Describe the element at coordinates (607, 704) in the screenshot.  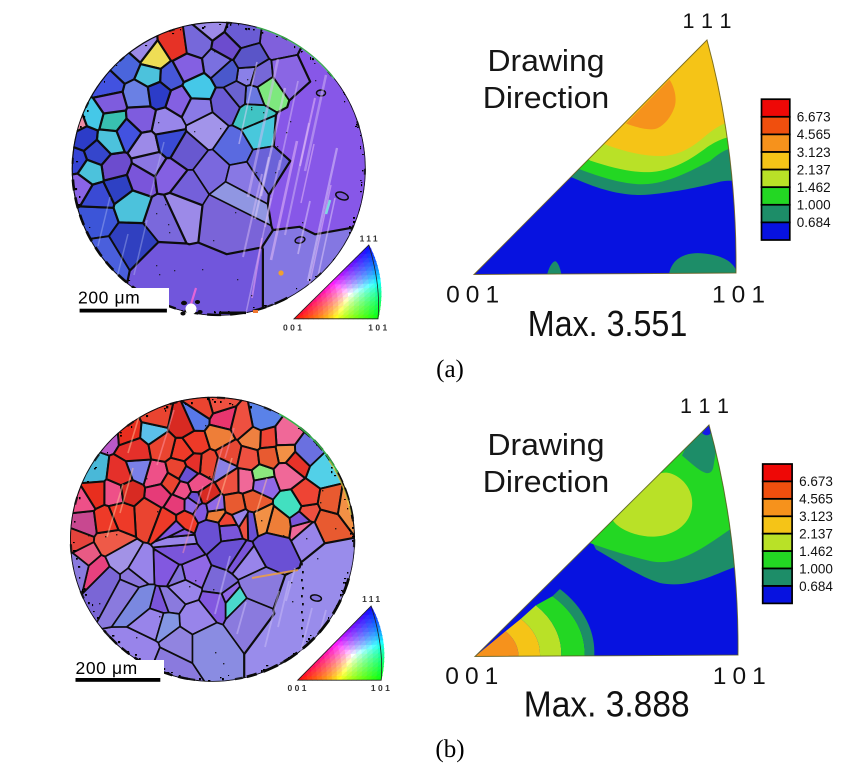
I see `svg-text: Max. 3.888` at that location.